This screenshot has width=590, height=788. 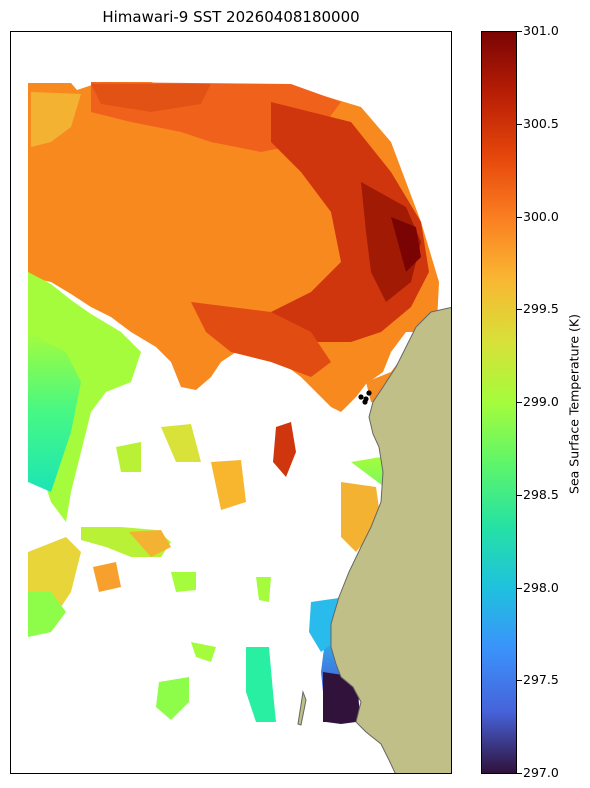 I want to click on colorbar-tick-label: 298.0, so click(x=541, y=587).